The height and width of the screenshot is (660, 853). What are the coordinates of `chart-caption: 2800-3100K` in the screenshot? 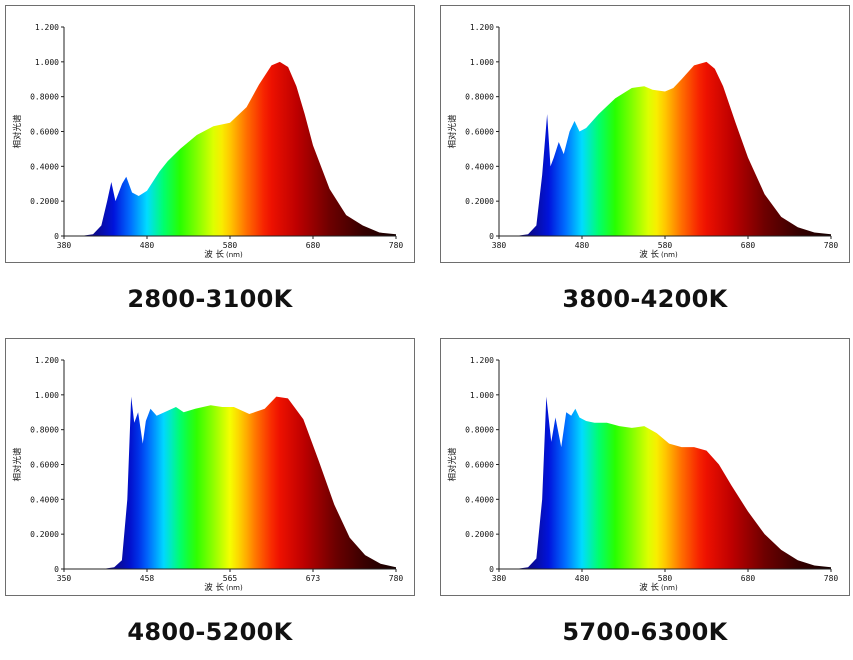 It's located at (210, 299).